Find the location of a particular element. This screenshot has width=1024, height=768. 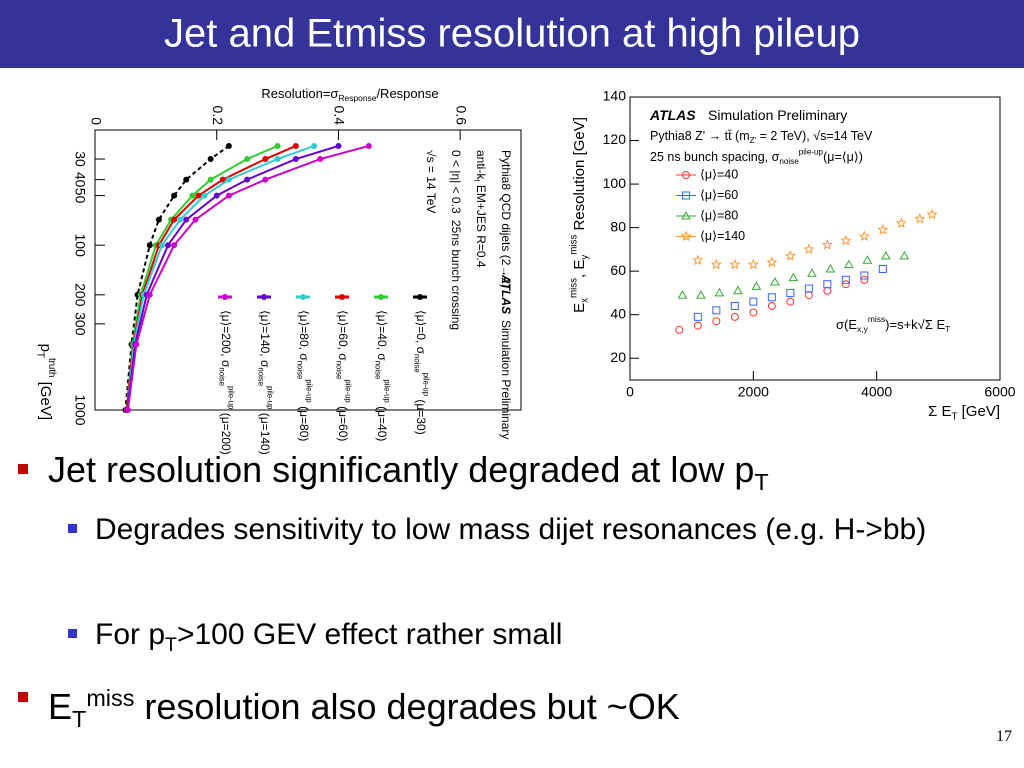

legend-label: ⟨μ⟩=140 is located at coordinates (722, 236).